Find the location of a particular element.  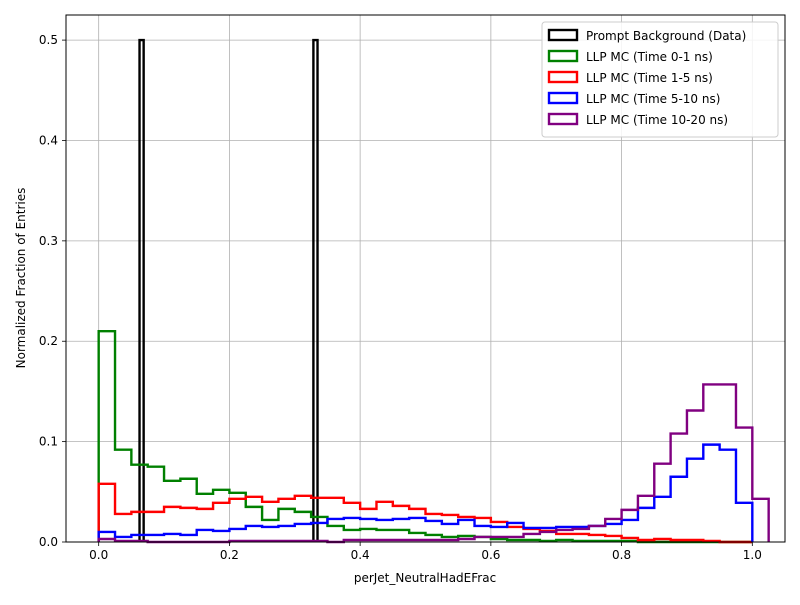

x-tick-label: 0.4 is located at coordinates (360, 555).